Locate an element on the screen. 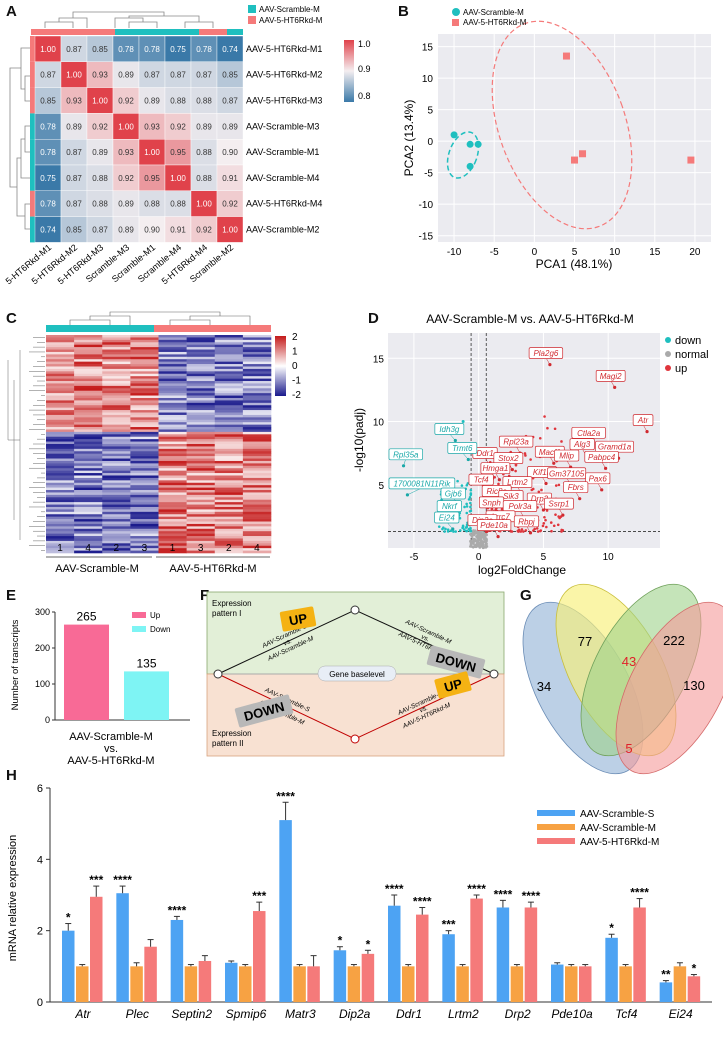 The image size is (723, 1037). gene-label: Magi2 is located at coordinates (611, 376).